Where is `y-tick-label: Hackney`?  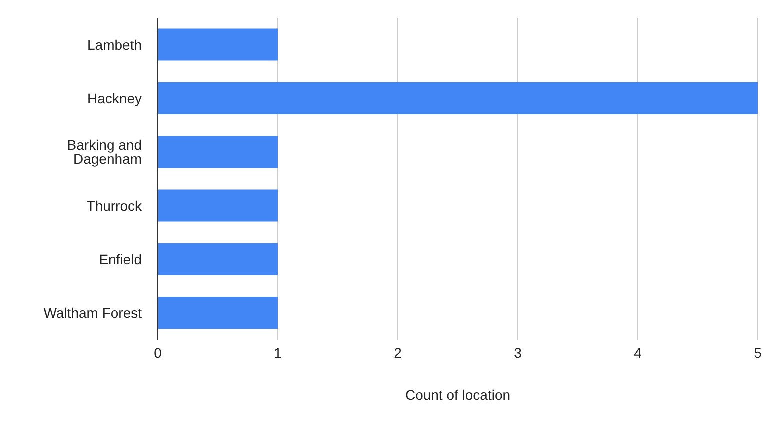 y-tick-label: Hackney is located at coordinates (115, 98).